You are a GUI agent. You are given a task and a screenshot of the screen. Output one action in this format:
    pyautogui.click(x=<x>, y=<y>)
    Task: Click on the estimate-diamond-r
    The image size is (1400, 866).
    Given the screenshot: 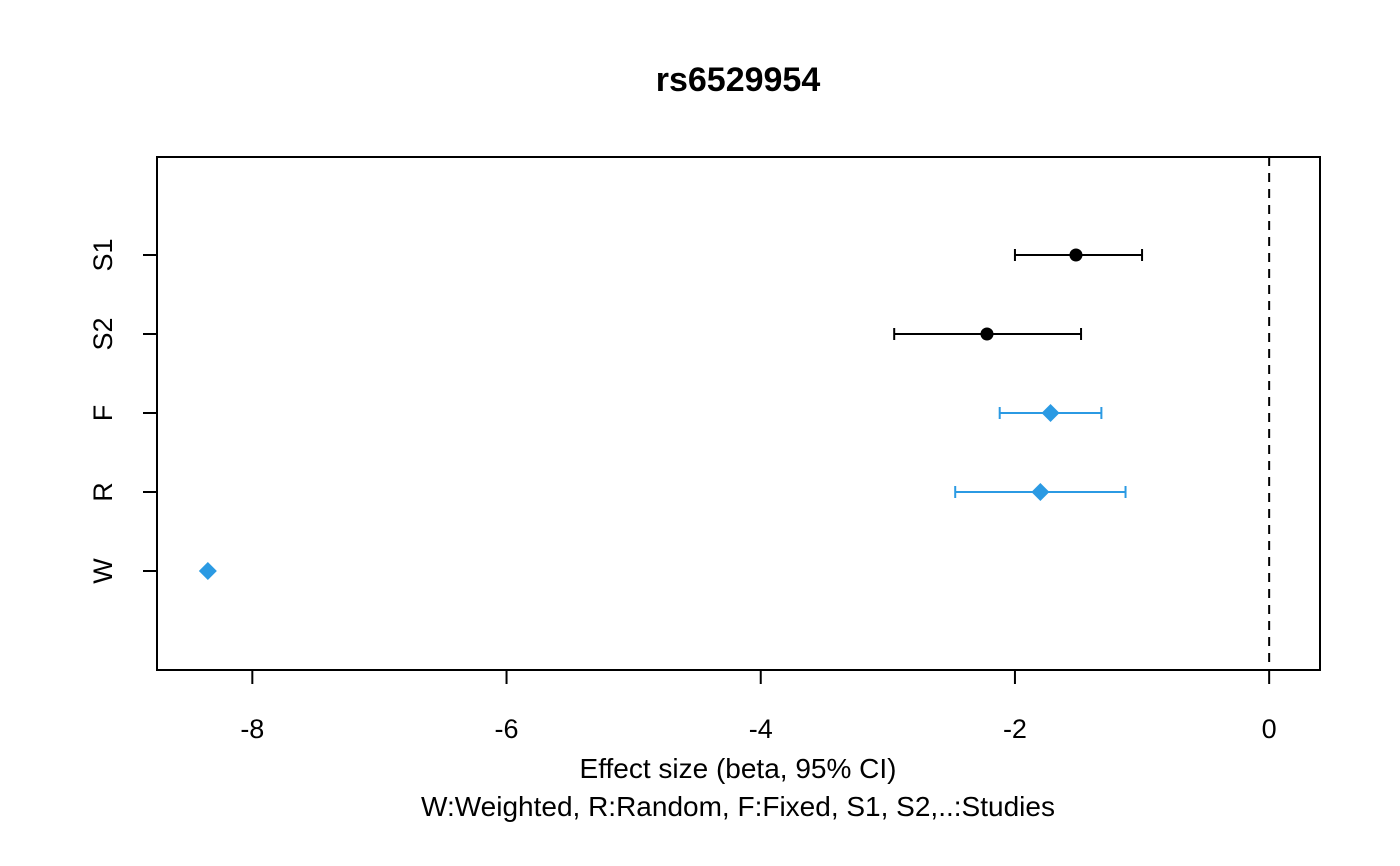 What is the action you would take?
    pyautogui.click(x=1040, y=492)
    